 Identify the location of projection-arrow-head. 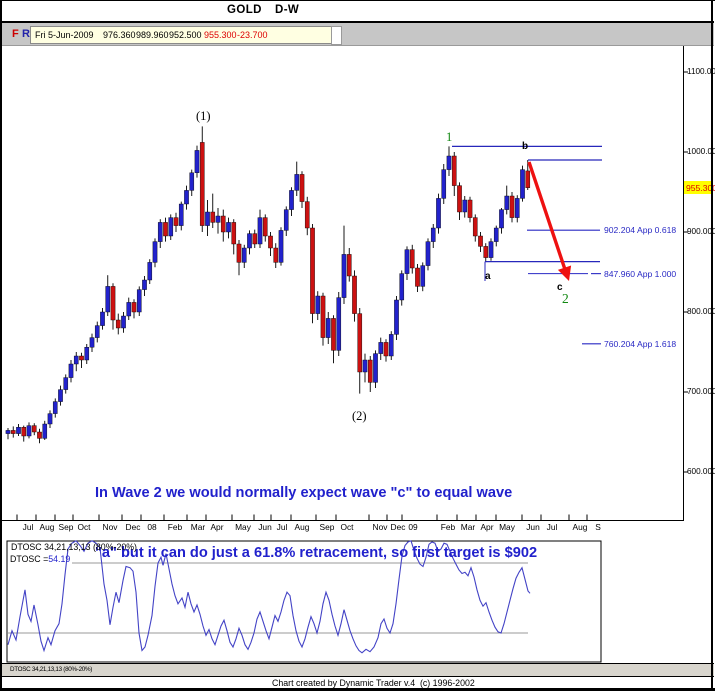
(564, 273).